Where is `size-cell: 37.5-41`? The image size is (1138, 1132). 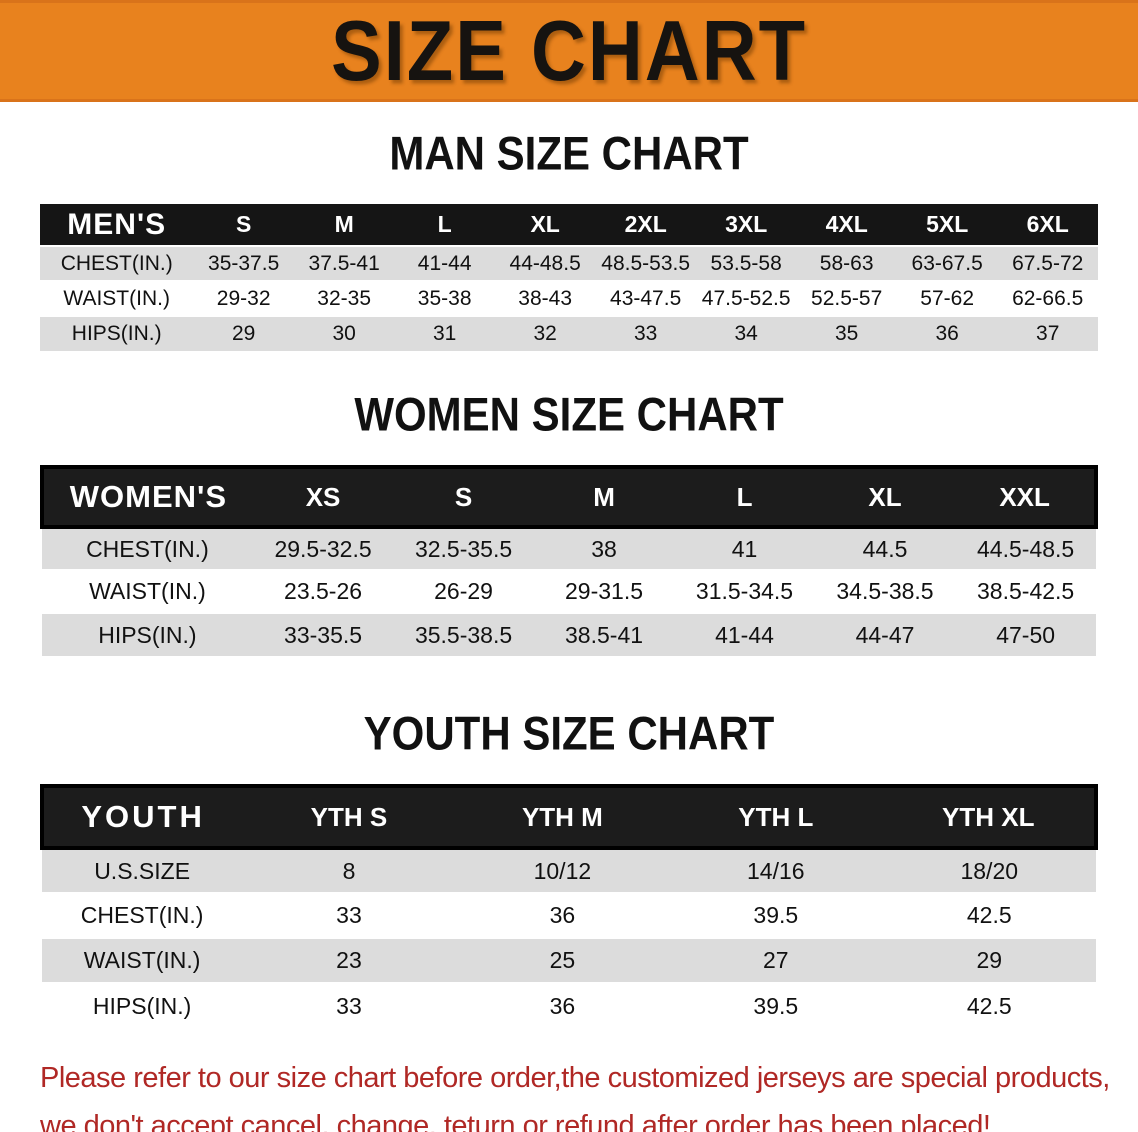 size-cell: 37.5-41 is located at coordinates (344, 263).